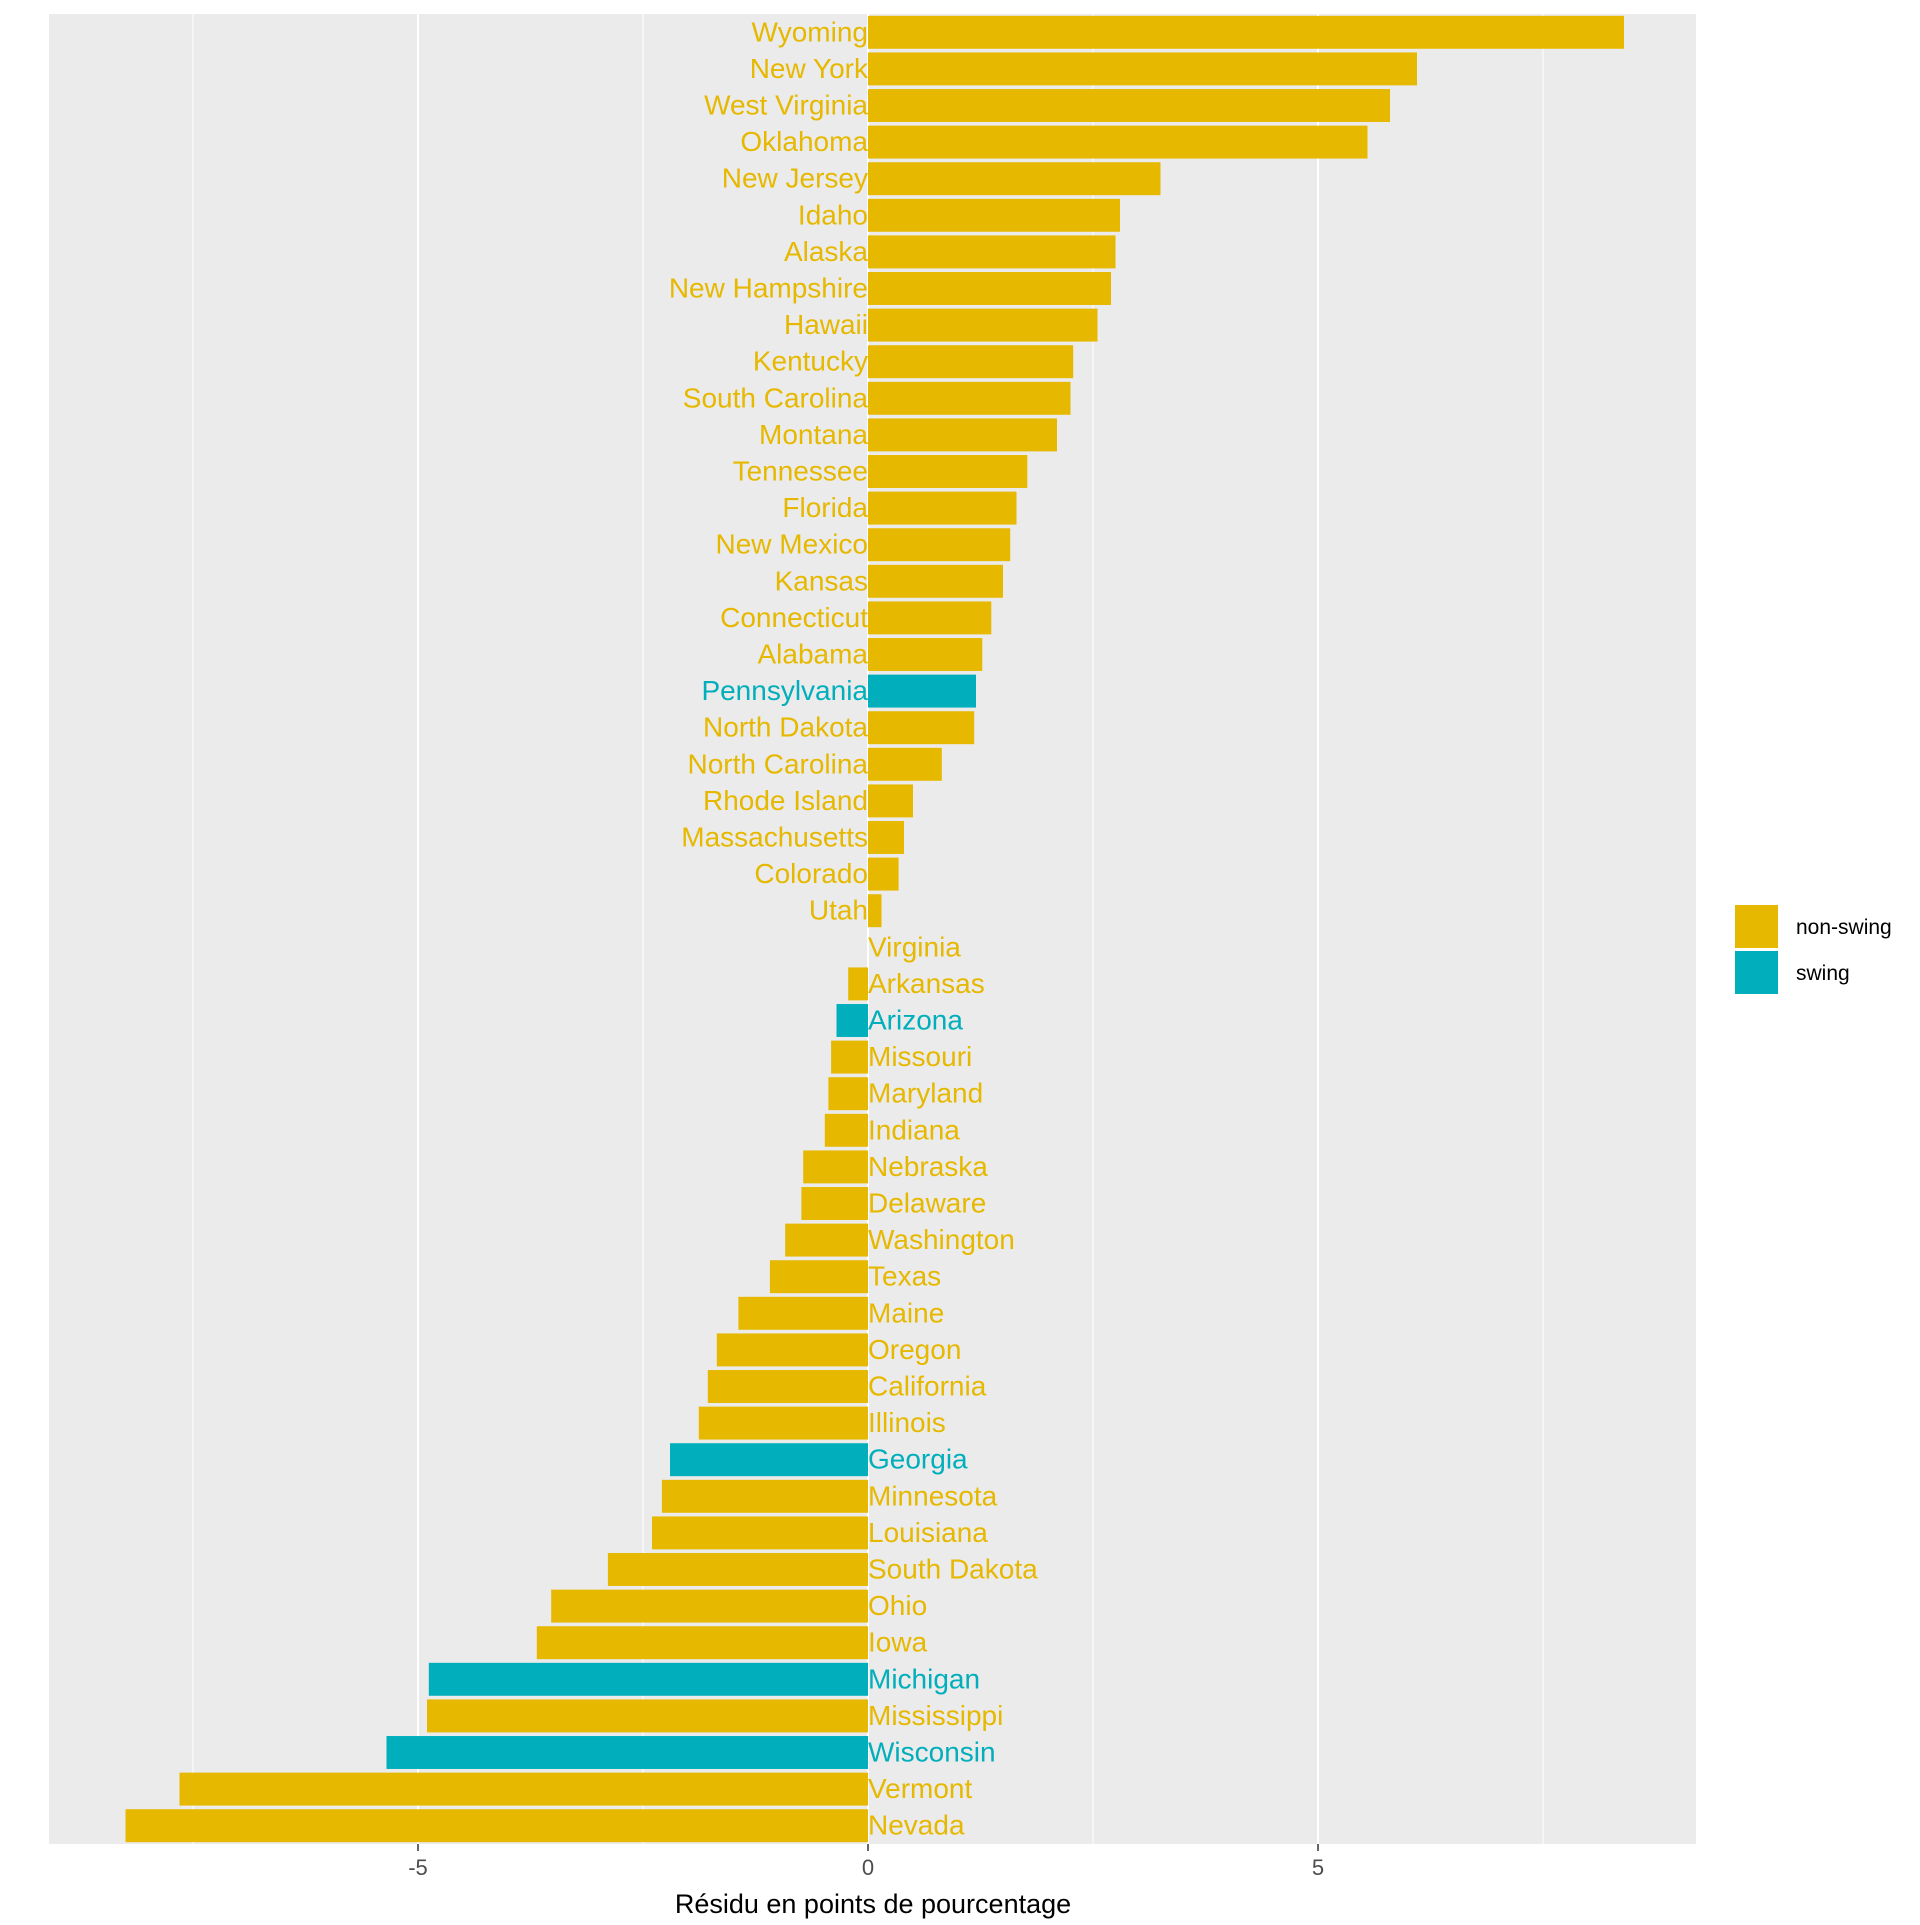 Image resolution: width=1920 pixels, height=1925 pixels. I want to click on bar-label: California, so click(927, 1386).